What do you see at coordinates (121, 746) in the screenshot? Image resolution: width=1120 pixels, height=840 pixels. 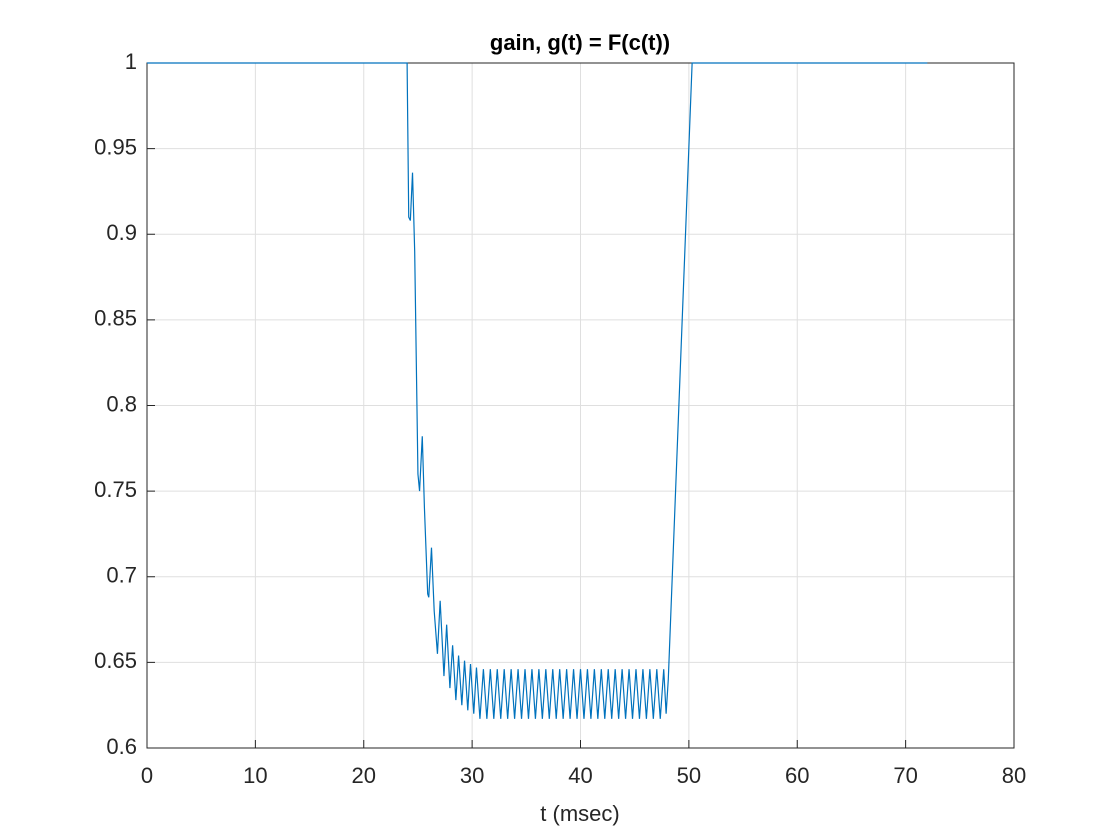 I see `y-tick-label: 0.6` at bounding box center [121, 746].